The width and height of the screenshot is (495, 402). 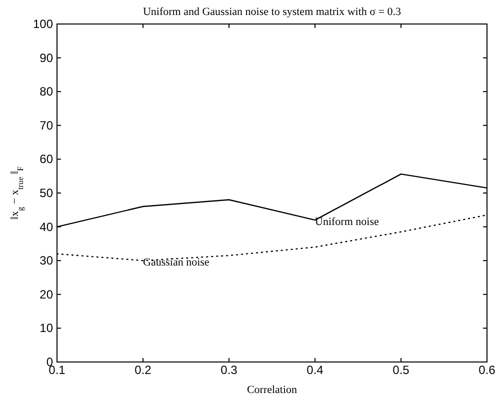 What do you see at coordinates (315, 370) in the screenshot?
I see `x-tick-label: 0.4` at bounding box center [315, 370].